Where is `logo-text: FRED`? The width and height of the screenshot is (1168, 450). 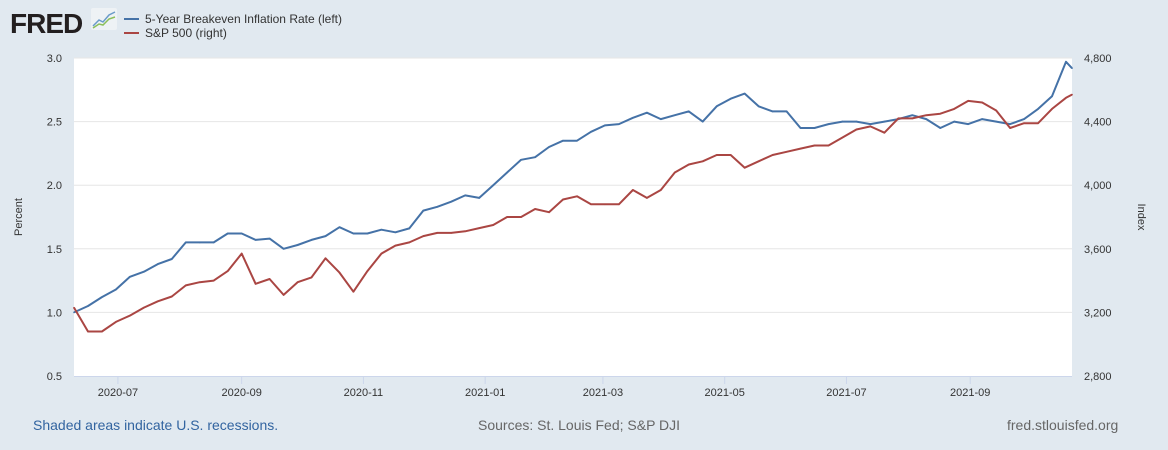 logo-text: FRED is located at coordinates (46, 23).